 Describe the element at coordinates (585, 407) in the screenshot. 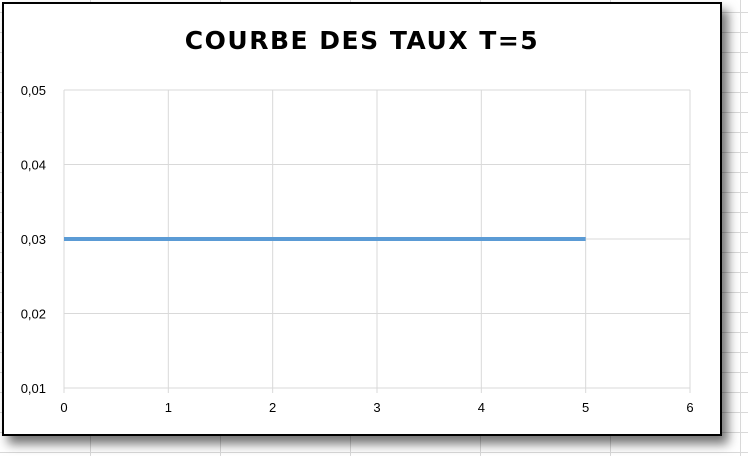

I see `x-tick-label: 5` at that location.